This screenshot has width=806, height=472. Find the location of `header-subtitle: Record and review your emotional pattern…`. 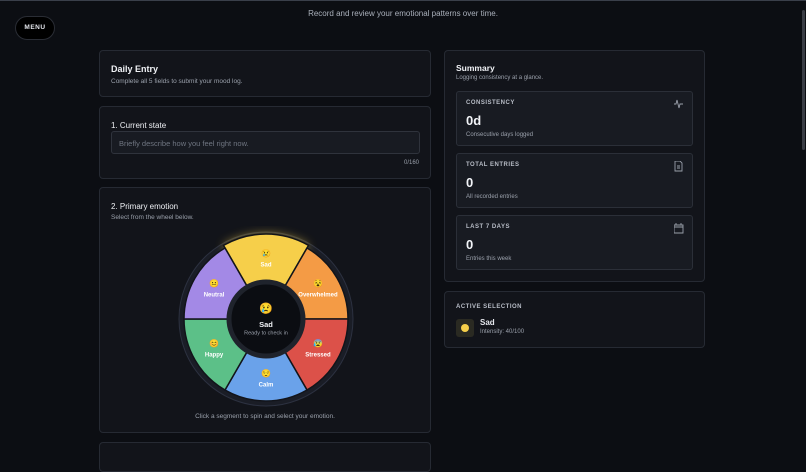

header-subtitle: Record and review your emotional pattern… is located at coordinates (403, 13).